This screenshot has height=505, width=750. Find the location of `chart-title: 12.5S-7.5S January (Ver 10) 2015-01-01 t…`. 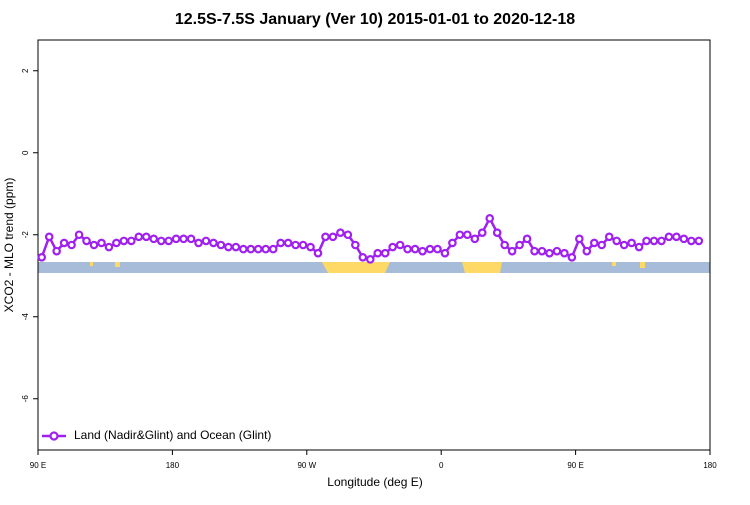

chart-title: 12.5S-7.5S January (Ver 10) 2015-01-01 t… is located at coordinates (375, 19).